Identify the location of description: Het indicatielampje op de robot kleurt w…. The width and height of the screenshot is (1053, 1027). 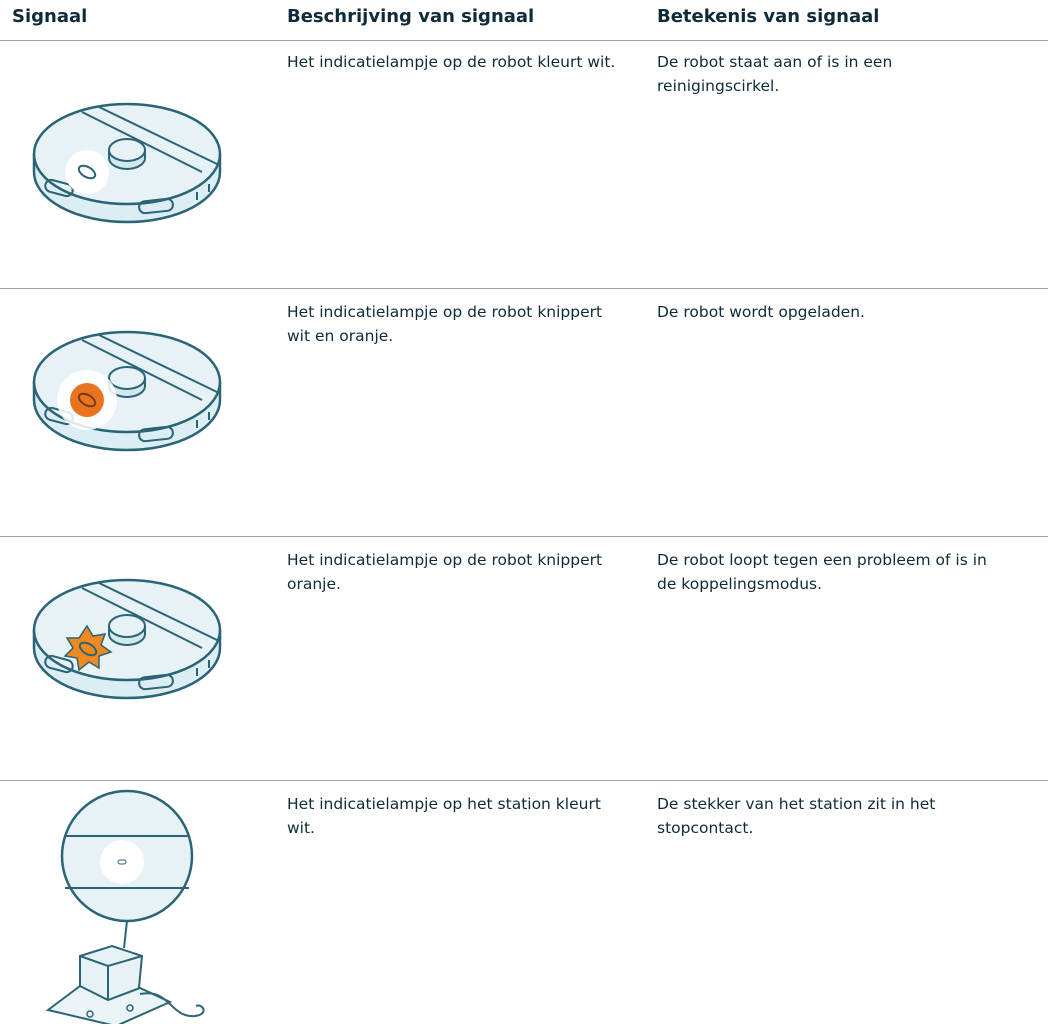
(451, 62).